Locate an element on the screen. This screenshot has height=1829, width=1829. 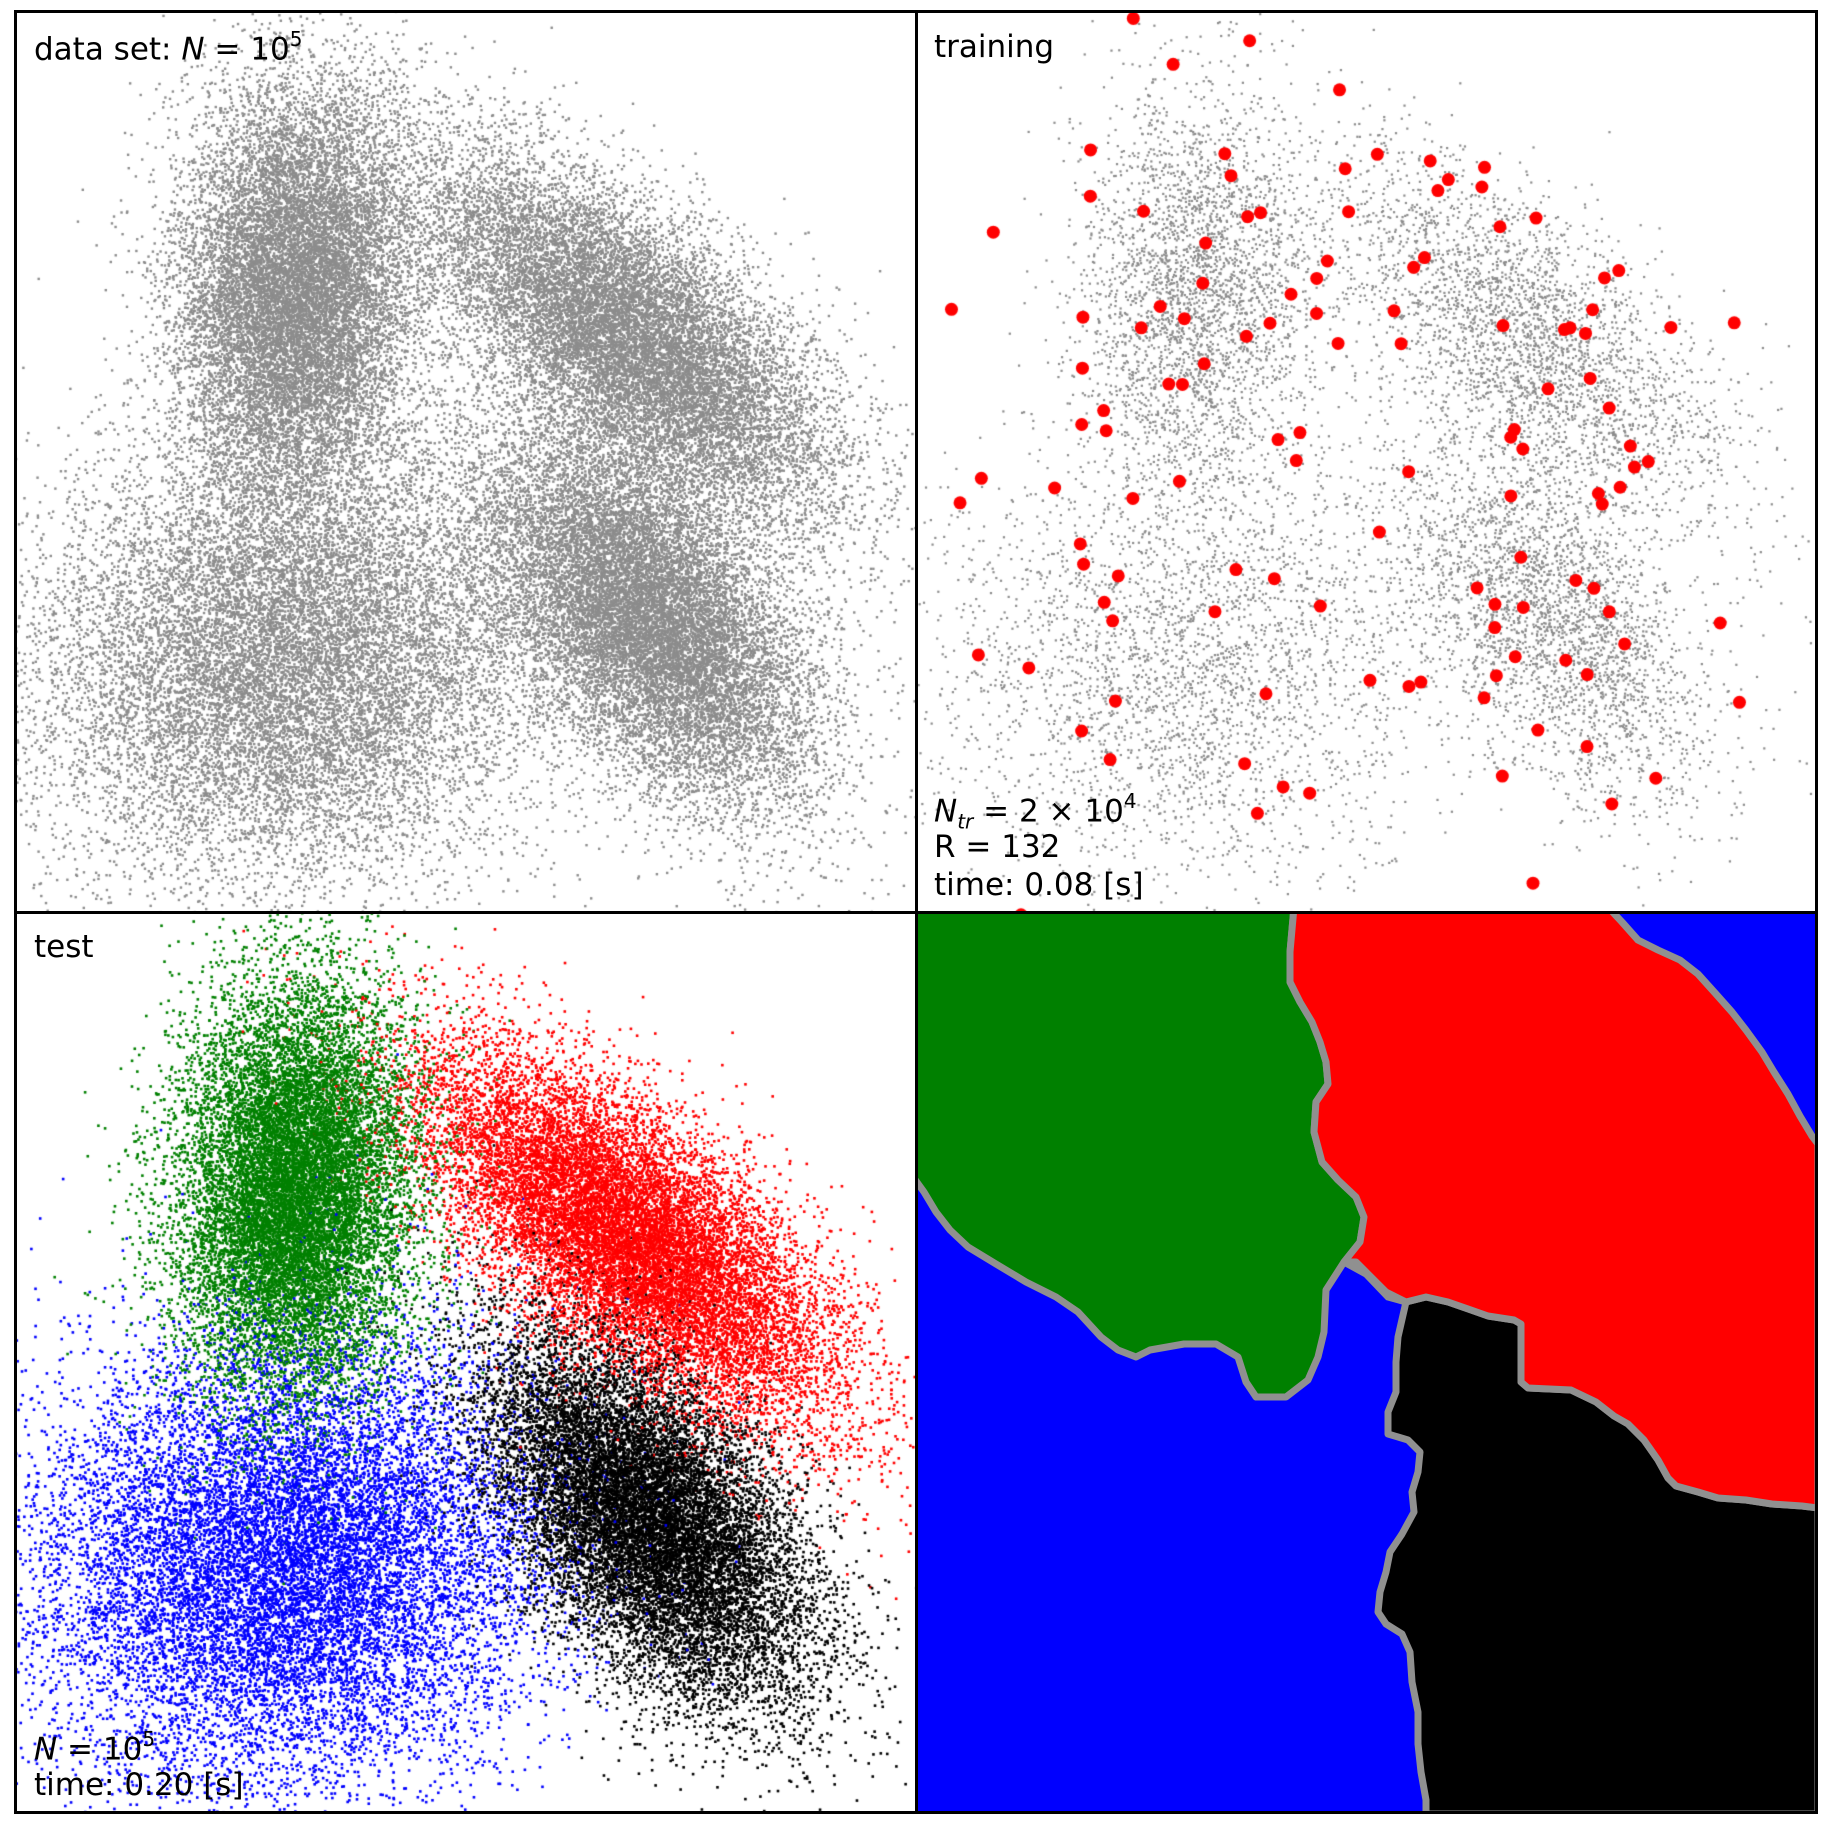
training-time-label: time: 0.08 [s] is located at coordinates (1039, 885).